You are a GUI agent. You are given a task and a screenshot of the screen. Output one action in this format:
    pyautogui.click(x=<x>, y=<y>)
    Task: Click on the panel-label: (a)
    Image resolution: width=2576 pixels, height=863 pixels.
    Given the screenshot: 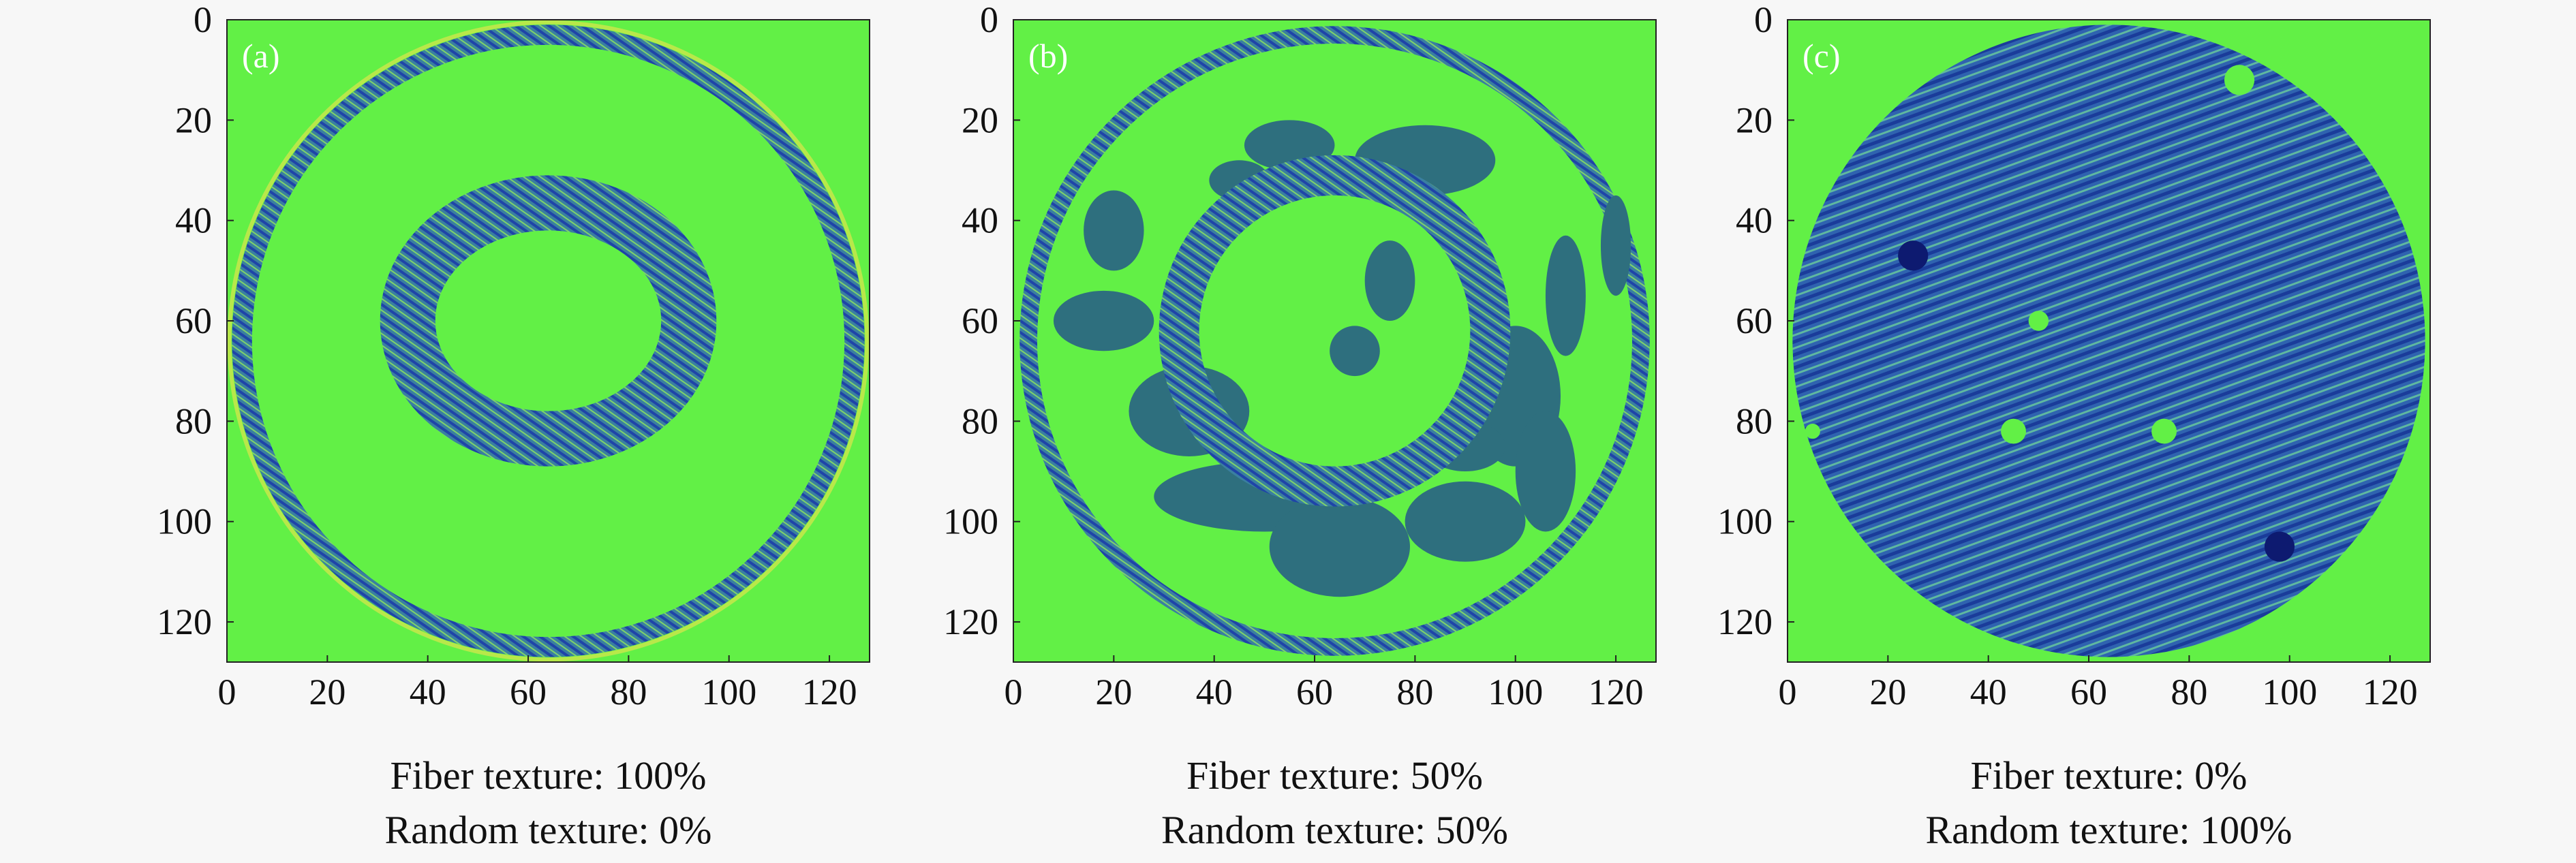 What is the action you would take?
    pyautogui.click(x=261, y=56)
    